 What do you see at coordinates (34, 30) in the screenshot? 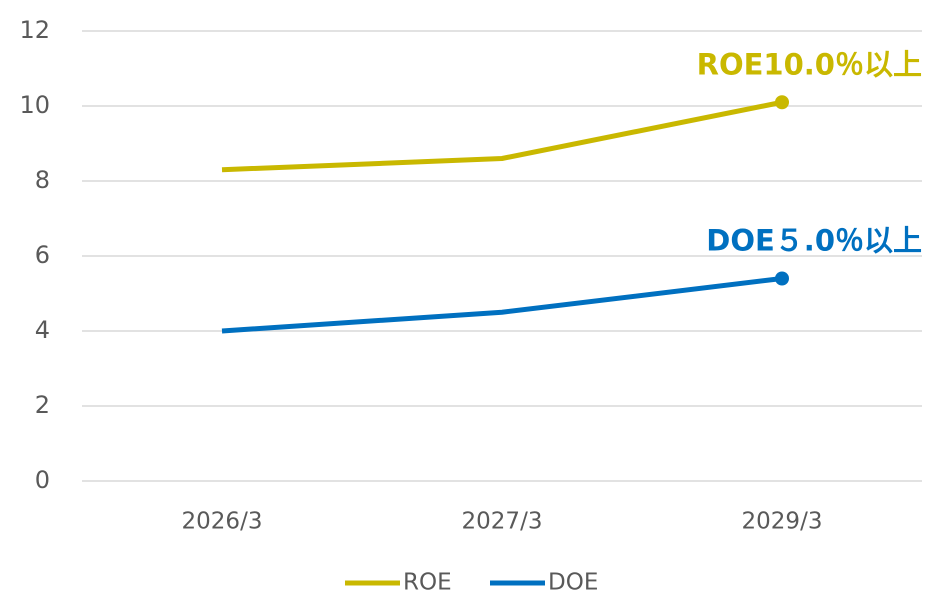
I see `y-tick-label: 12` at bounding box center [34, 30].